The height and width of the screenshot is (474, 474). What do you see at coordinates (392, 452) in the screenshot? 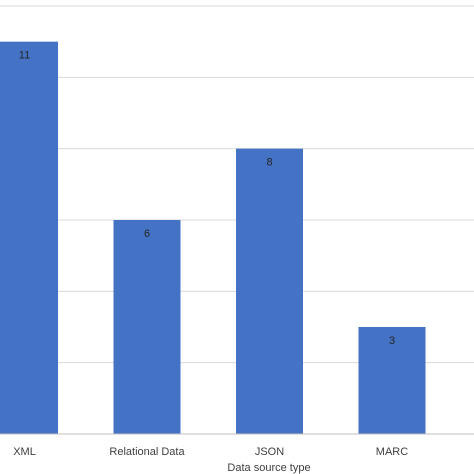
I see `x-tick-label: MARC` at bounding box center [392, 452].